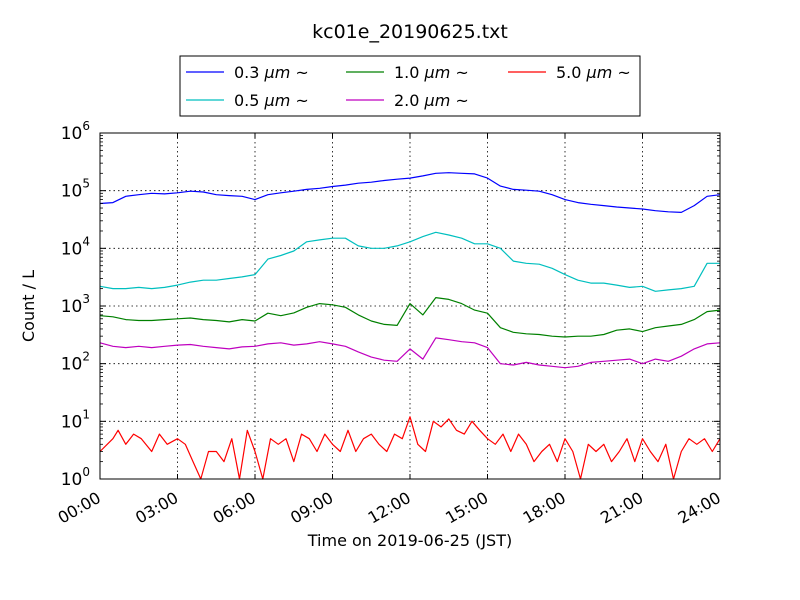 The height and width of the screenshot is (600, 800). I want to click on y-tick-exponent: 6, so click(86, 126).